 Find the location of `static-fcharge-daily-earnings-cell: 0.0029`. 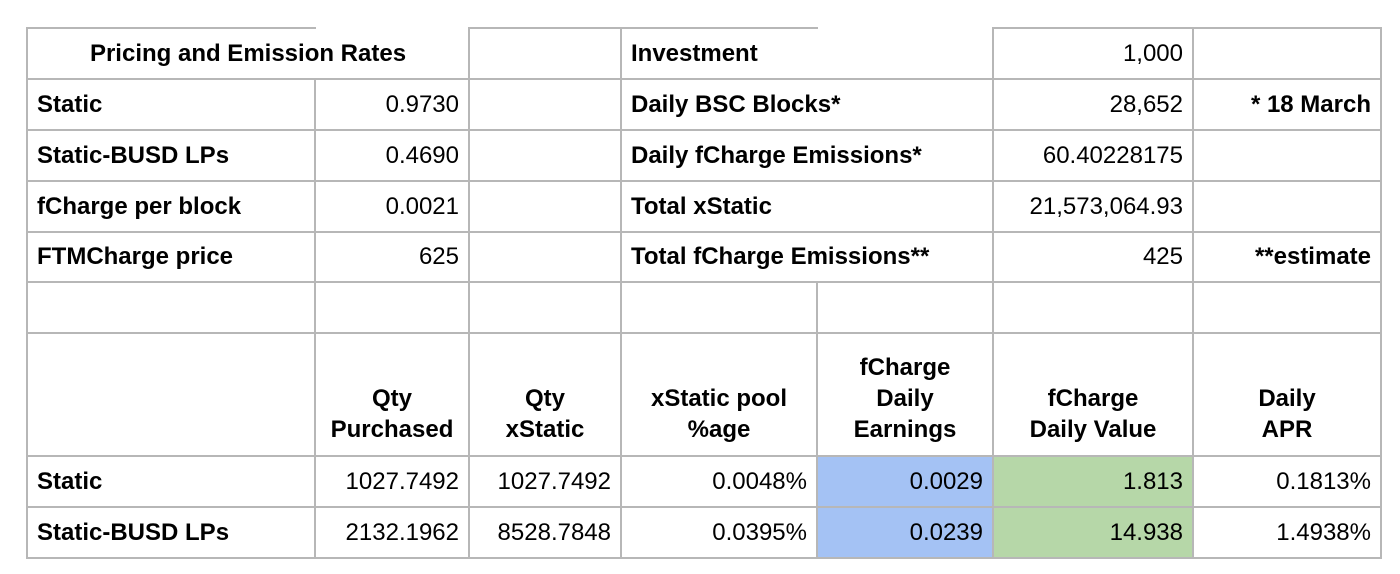

static-fcharge-daily-earnings-cell: 0.0029 is located at coordinates (906, 482).